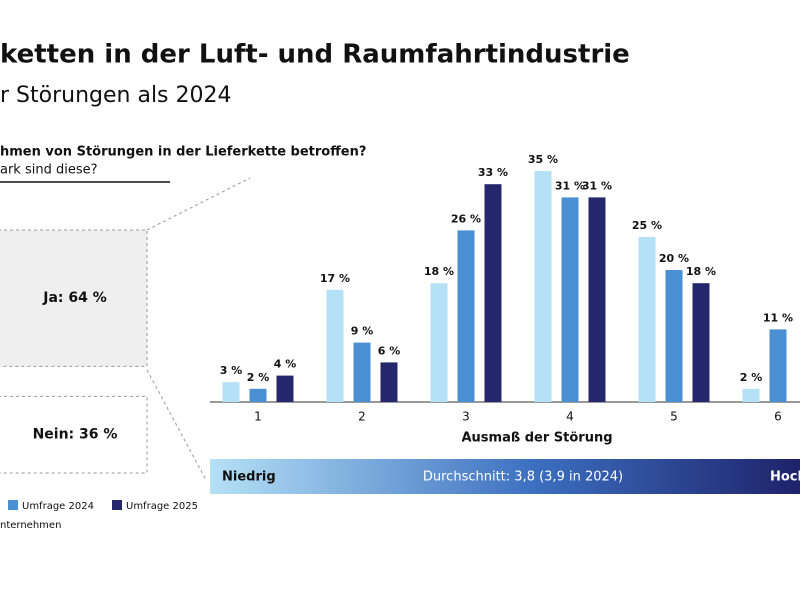  Describe the element at coordinates (335, 278) in the screenshot. I see `value-label: 17 %` at that location.